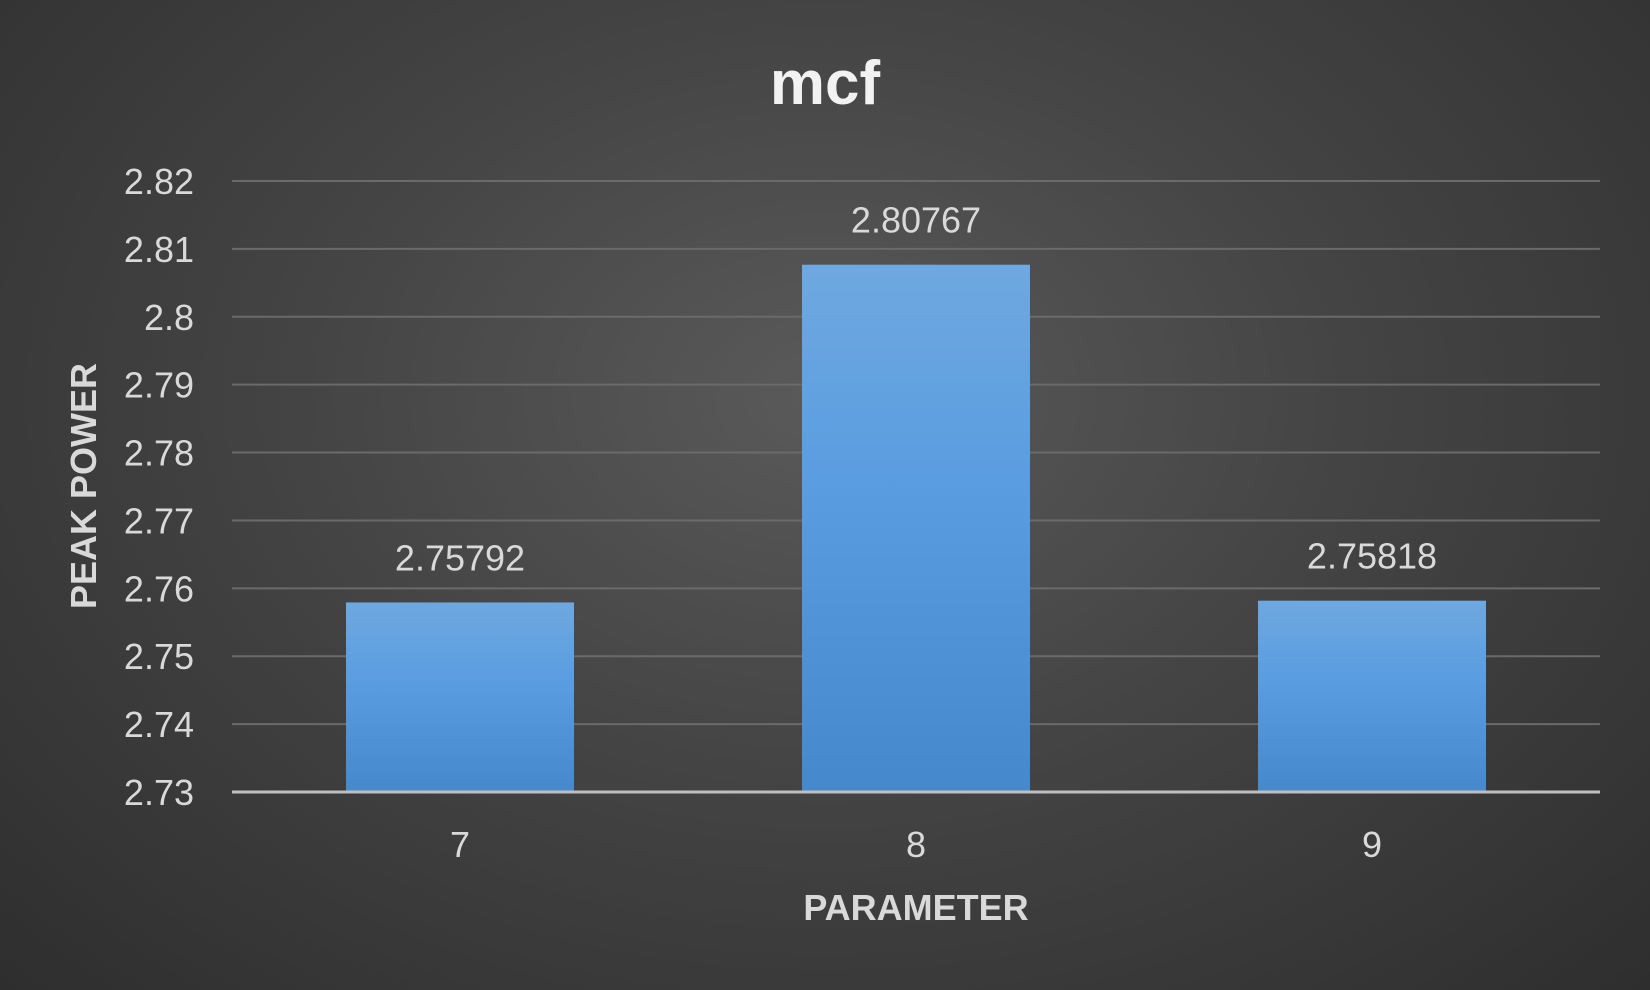  What do you see at coordinates (1372, 844) in the screenshot?
I see `x-tick-label: 9` at bounding box center [1372, 844].